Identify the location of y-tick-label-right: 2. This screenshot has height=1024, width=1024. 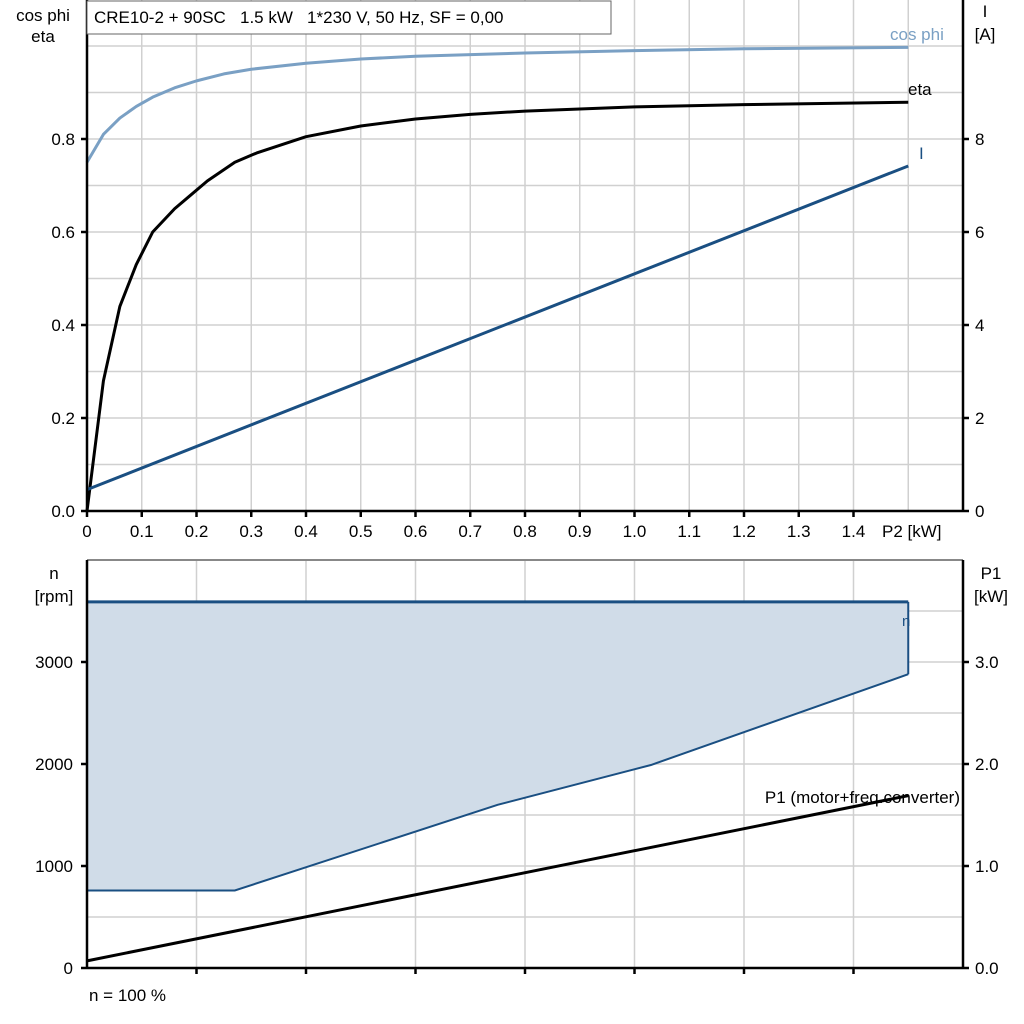
(979, 418).